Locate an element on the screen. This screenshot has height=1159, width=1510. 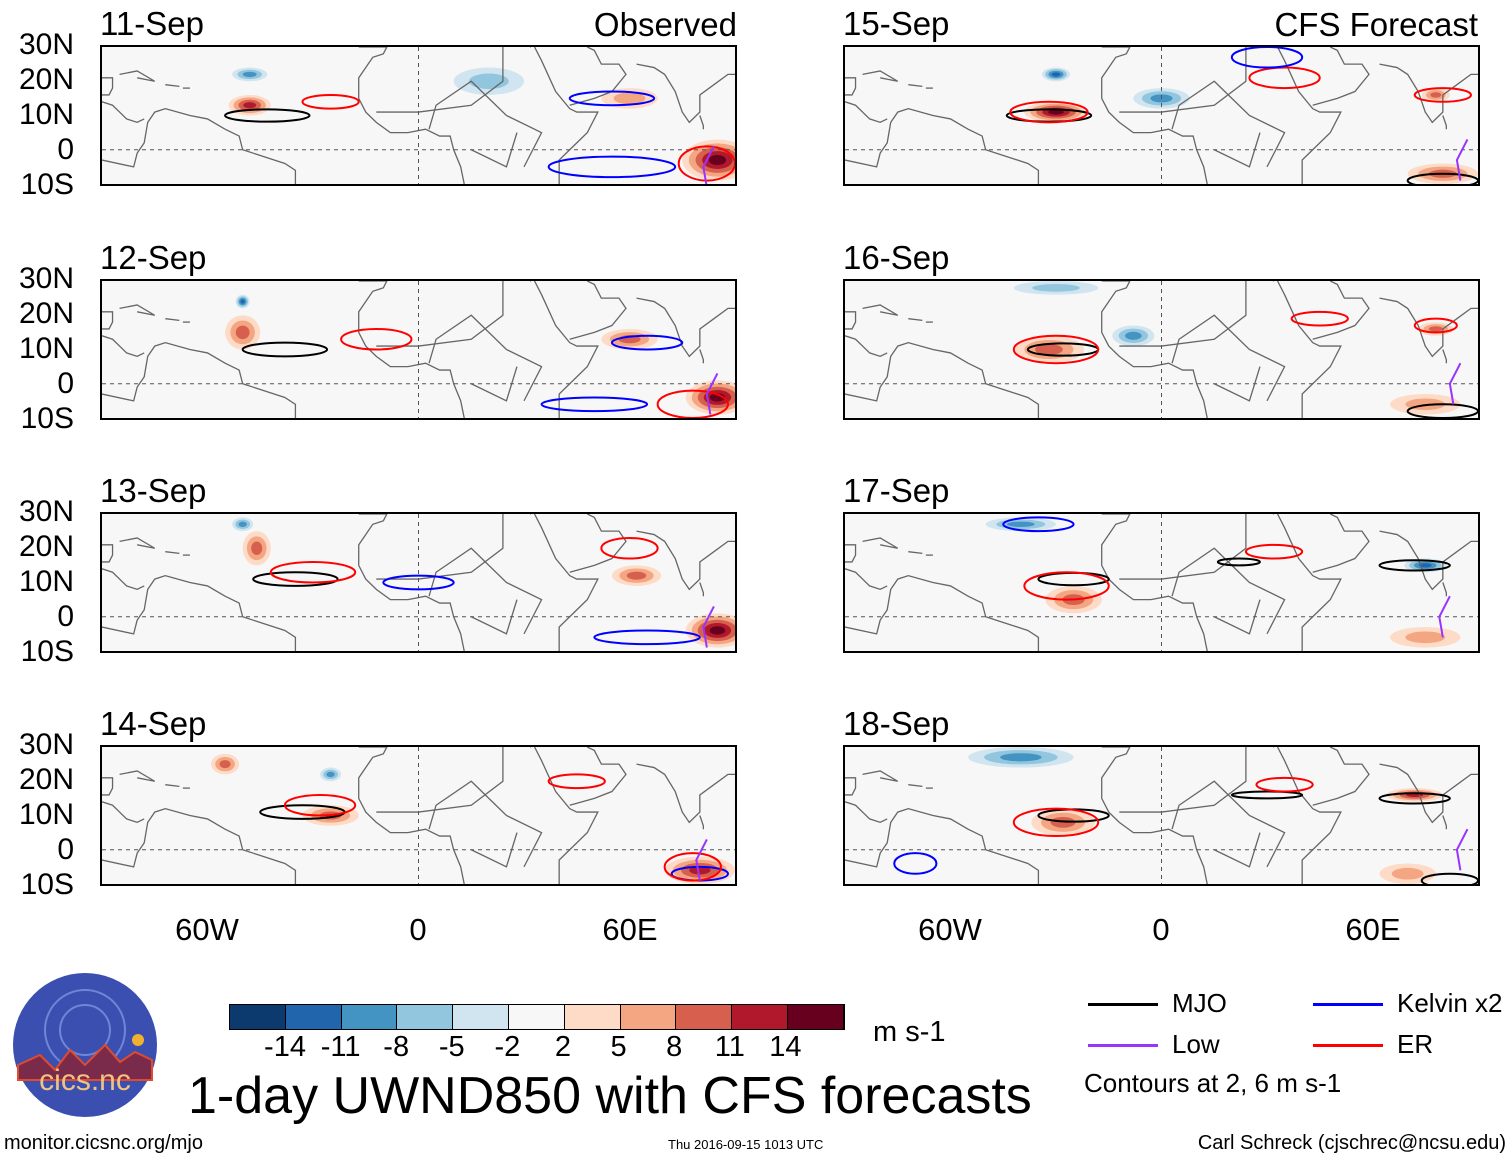
panel-date-16-Sep: 16-Sep is located at coordinates (896, 257).